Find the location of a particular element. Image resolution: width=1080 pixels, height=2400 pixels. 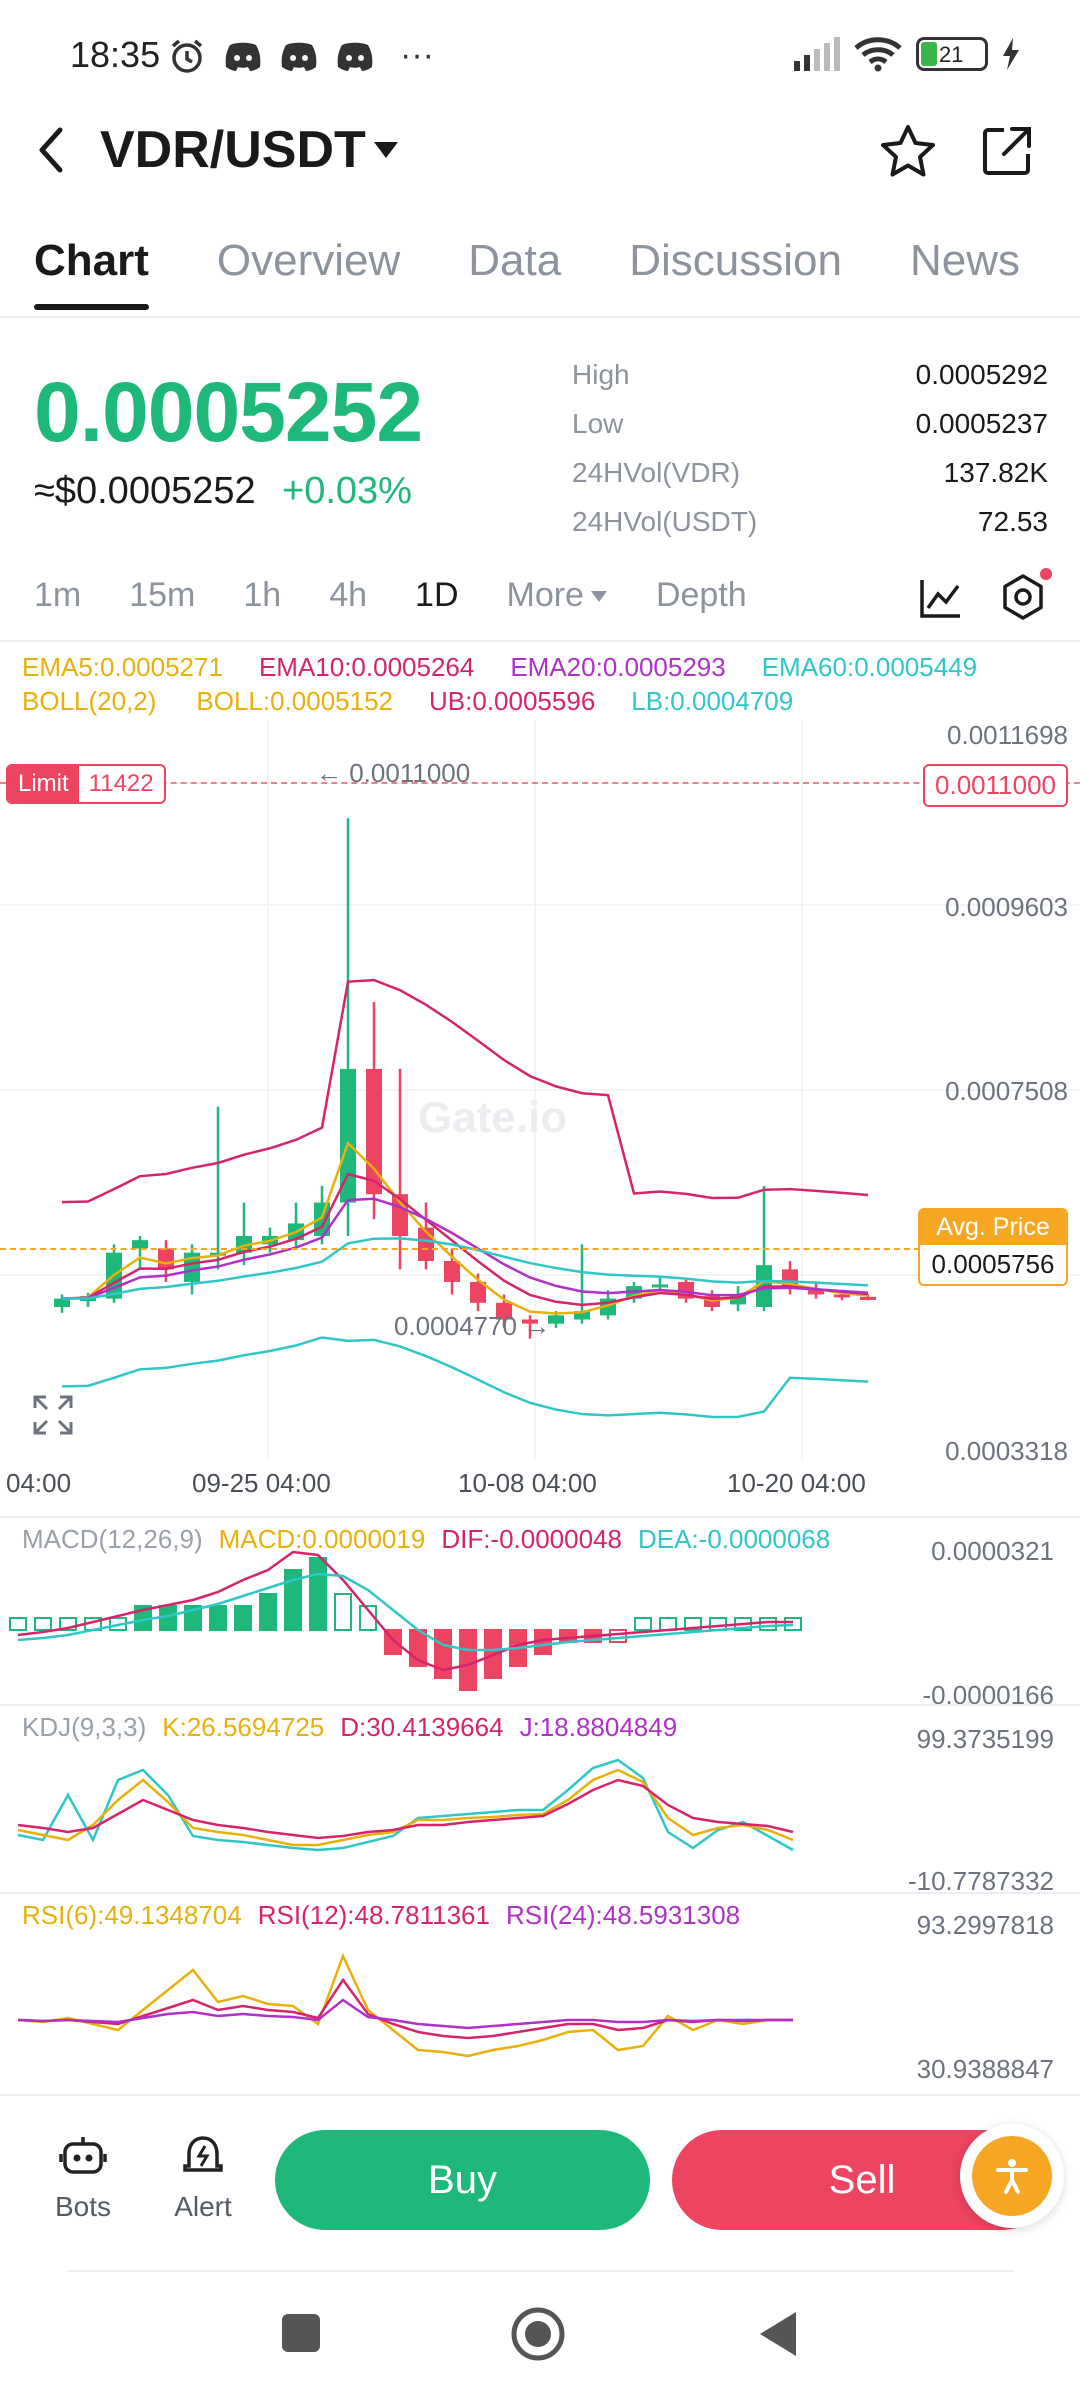

macd-value: MACD:0.0000019 is located at coordinates (322, 1539).